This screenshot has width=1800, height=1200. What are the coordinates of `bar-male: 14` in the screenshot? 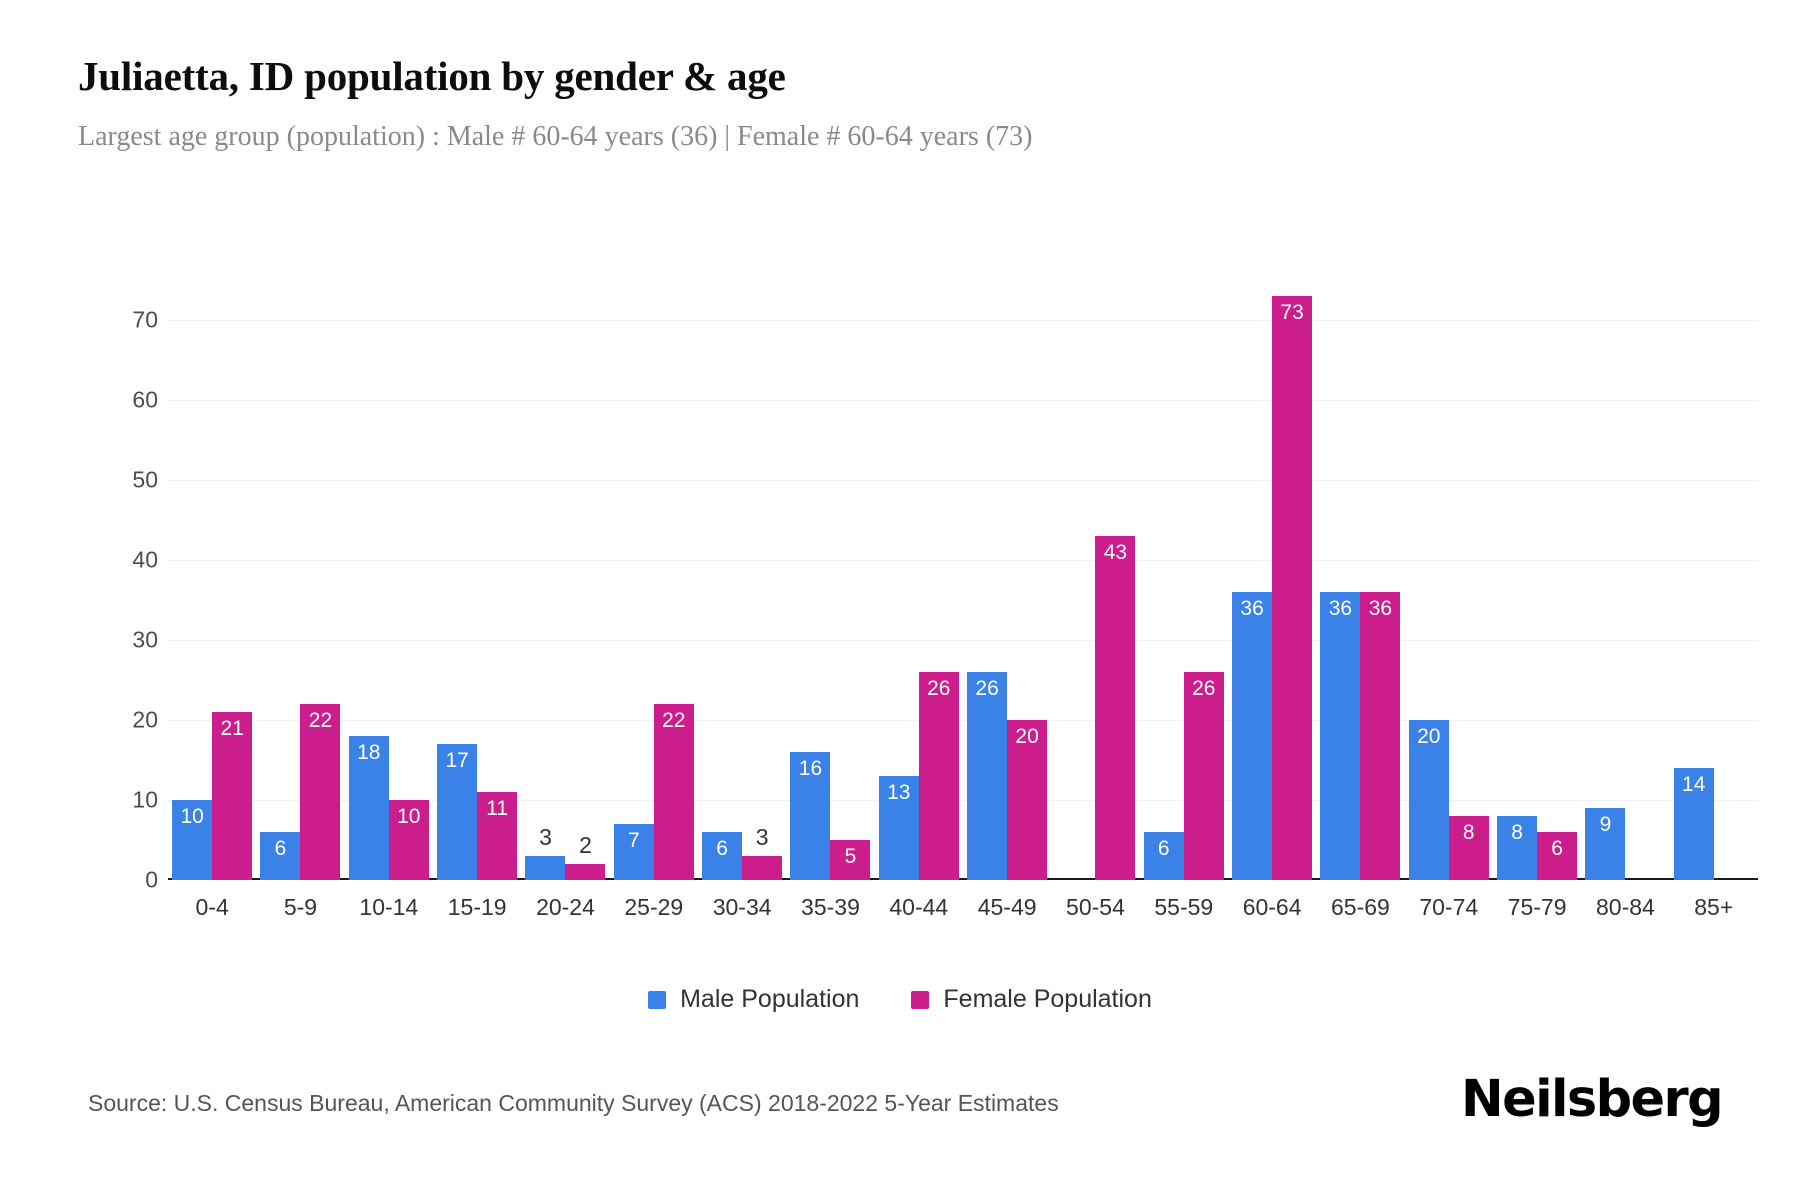 It's located at (1693, 824).